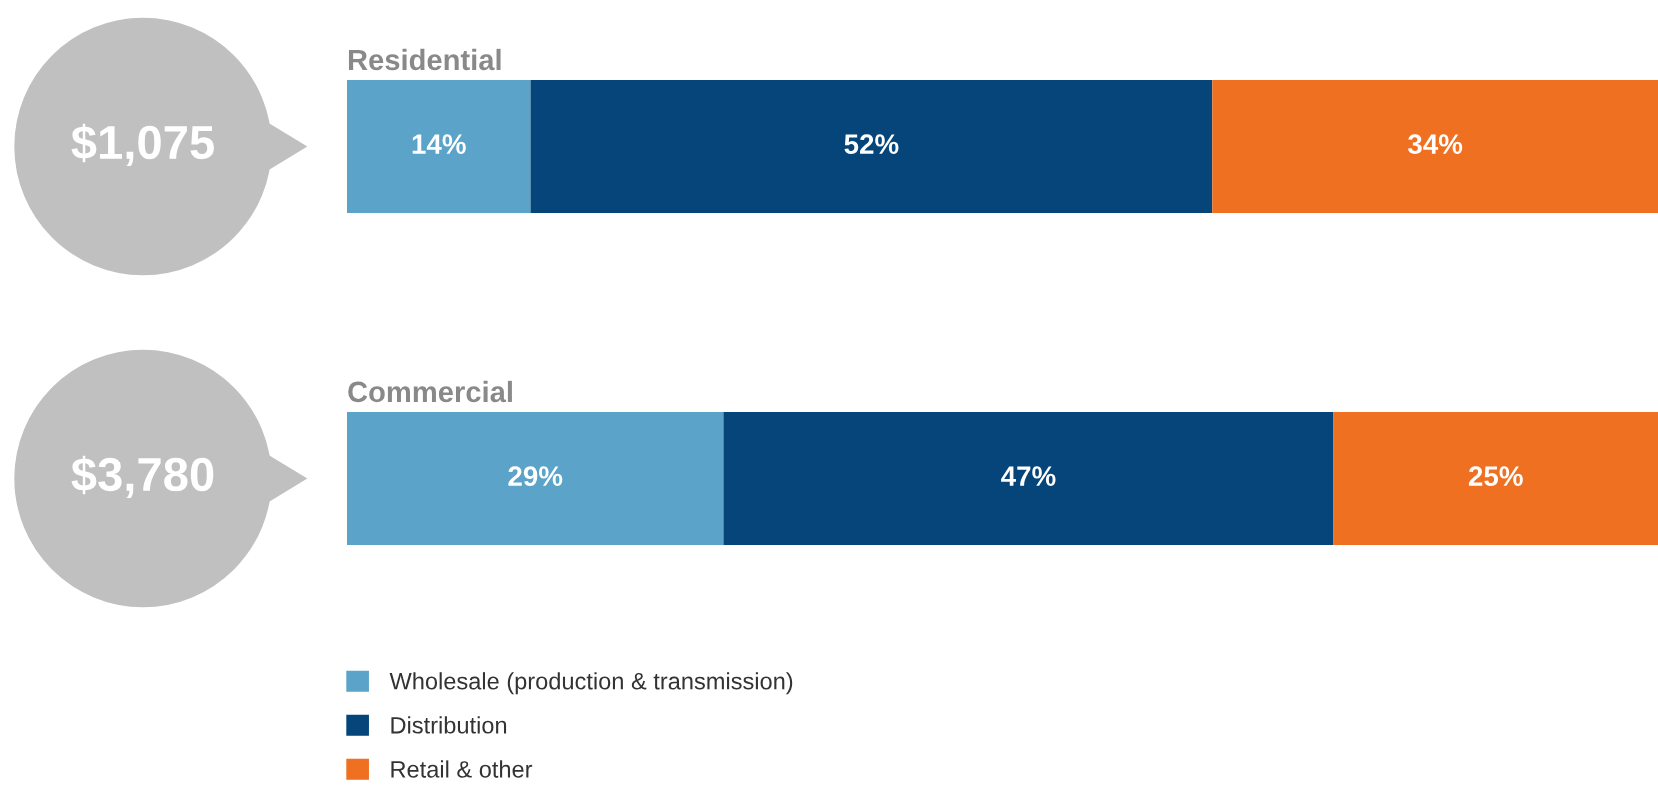 Image resolution: width=1658 pixels, height=794 pixels. Describe the element at coordinates (591, 683) in the screenshot. I see `legend-label: Wholesale (production & transmission)` at that location.